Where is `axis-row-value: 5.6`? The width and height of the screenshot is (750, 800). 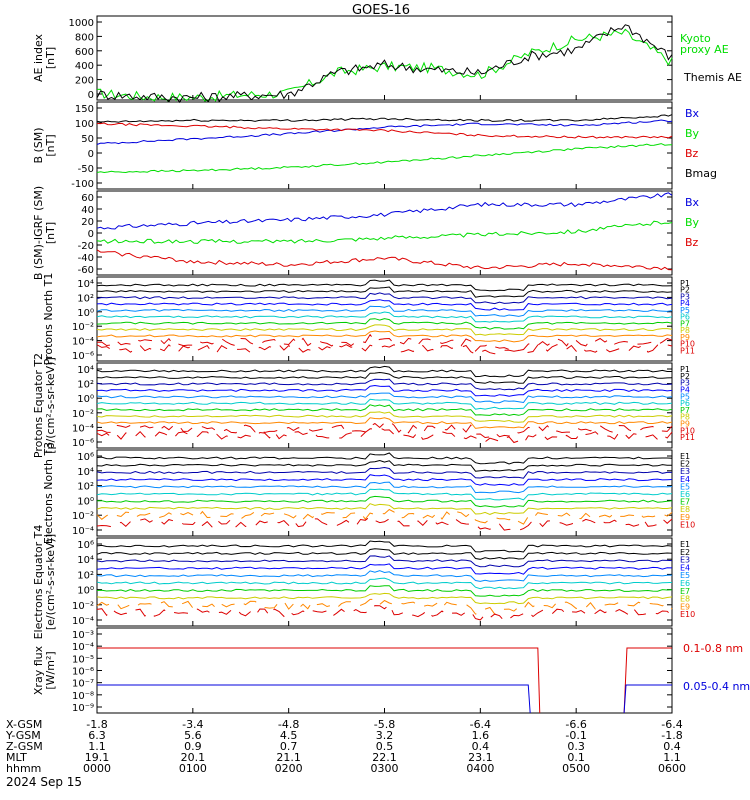 axis-row-value: 5.6 is located at coordinates (193, 735).